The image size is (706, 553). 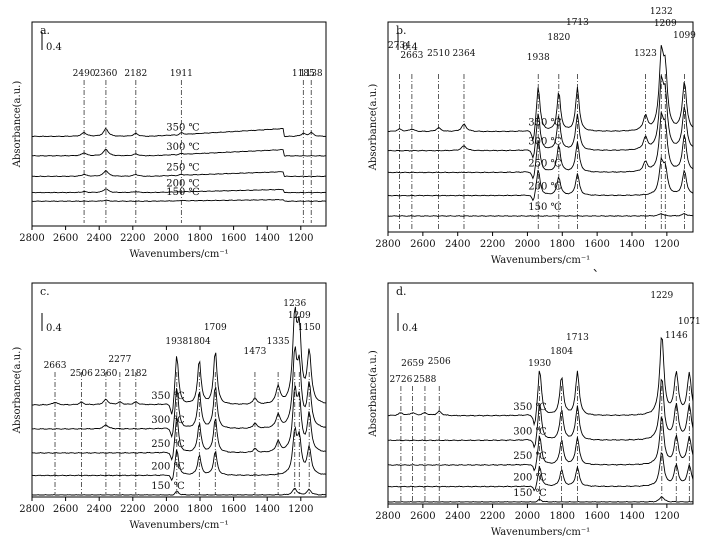 What do you see at coordinates (181, 74) in the screenshot?
I see `peak-label: 1911` at bounding box center [181, 74].